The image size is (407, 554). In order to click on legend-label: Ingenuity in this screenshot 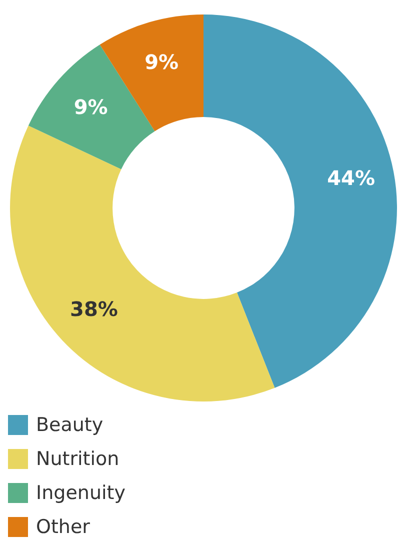, I will do `click(81, 493)`.